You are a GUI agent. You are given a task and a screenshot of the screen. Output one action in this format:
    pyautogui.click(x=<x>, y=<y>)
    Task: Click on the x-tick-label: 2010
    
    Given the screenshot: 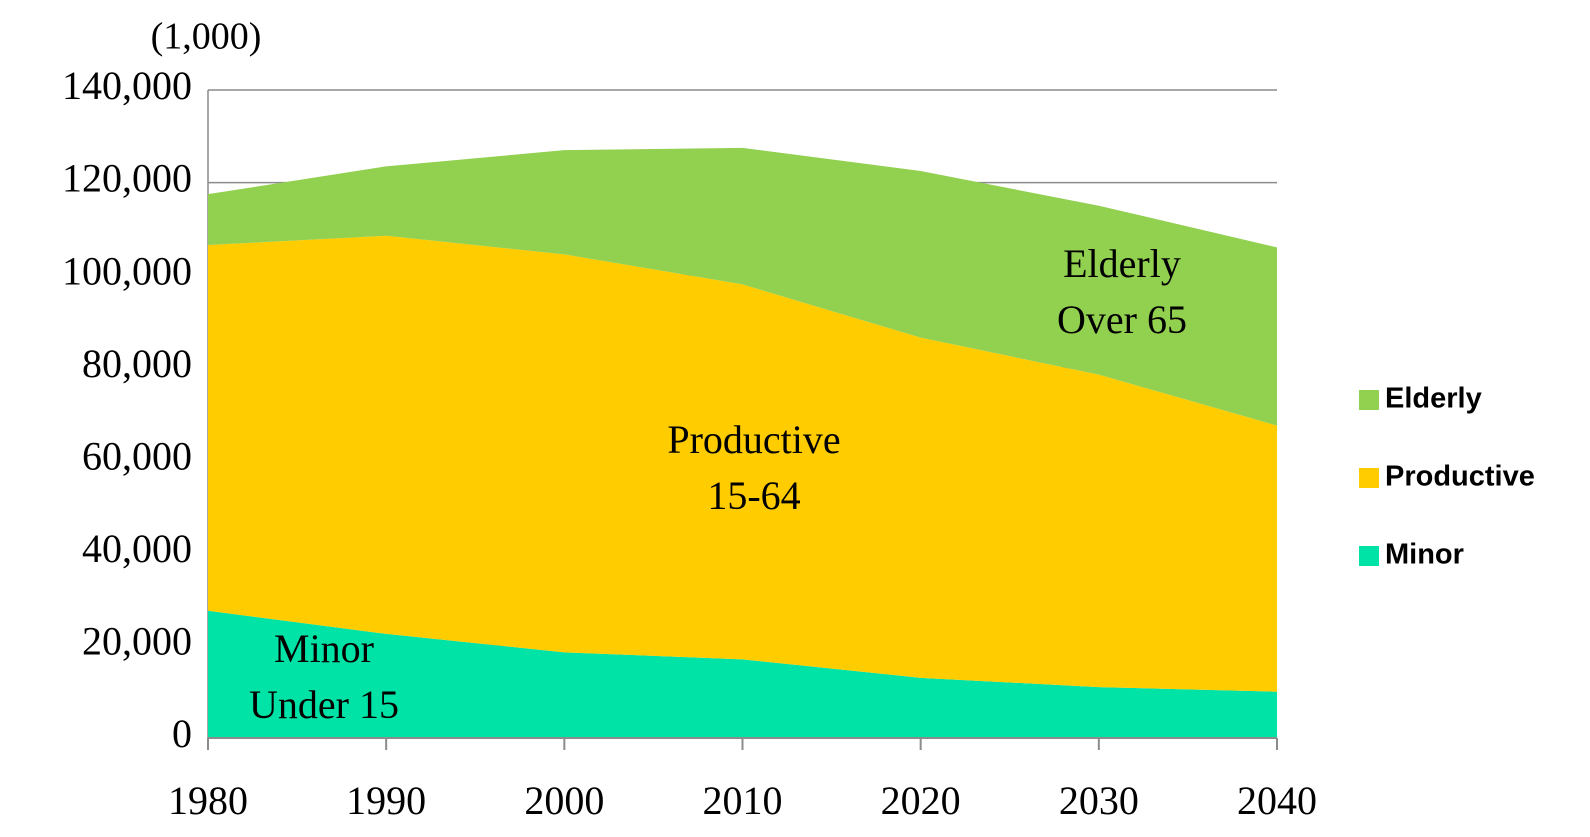 What is the action you would take?
    pyautogui.click(x=743, y=800)
    